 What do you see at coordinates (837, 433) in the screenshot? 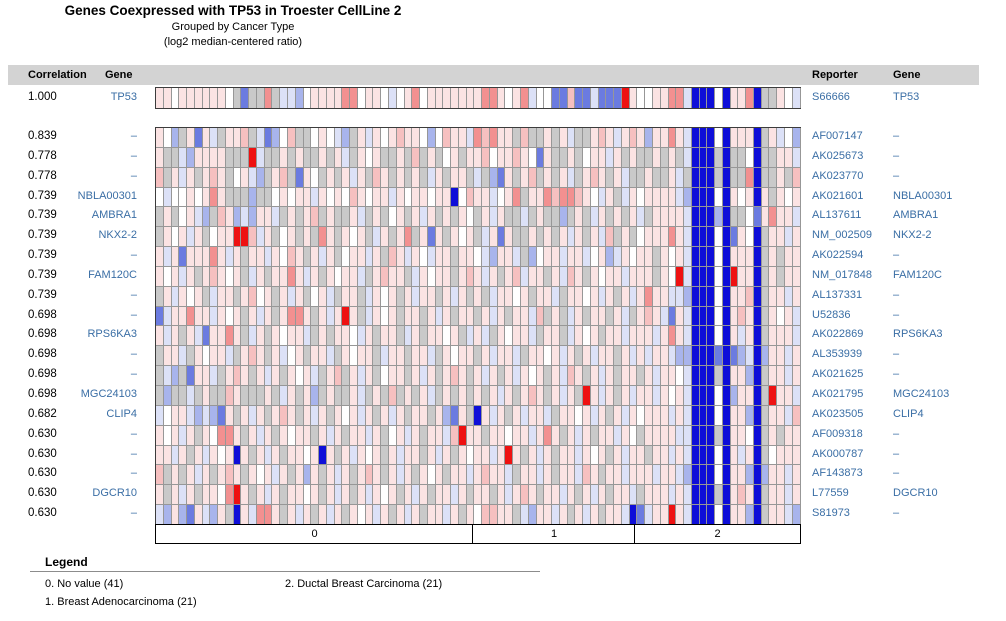
I see `reporter-link: AF009318` at bounding box center [837, 433].